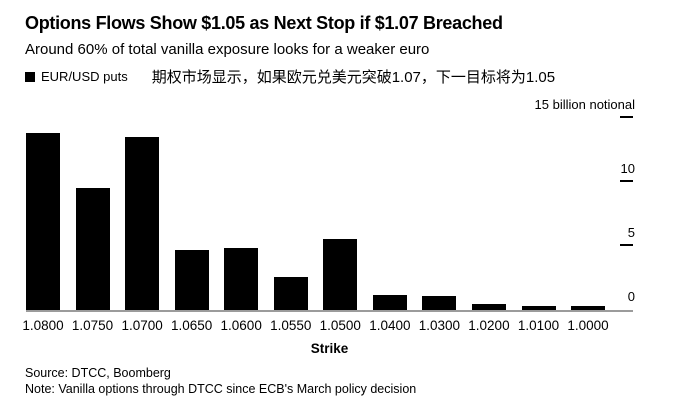  What do you see at coordinates (291, 325) in the screenshot?
I see `x-tick-label: 1.0550` at bounding box center [291, 325].